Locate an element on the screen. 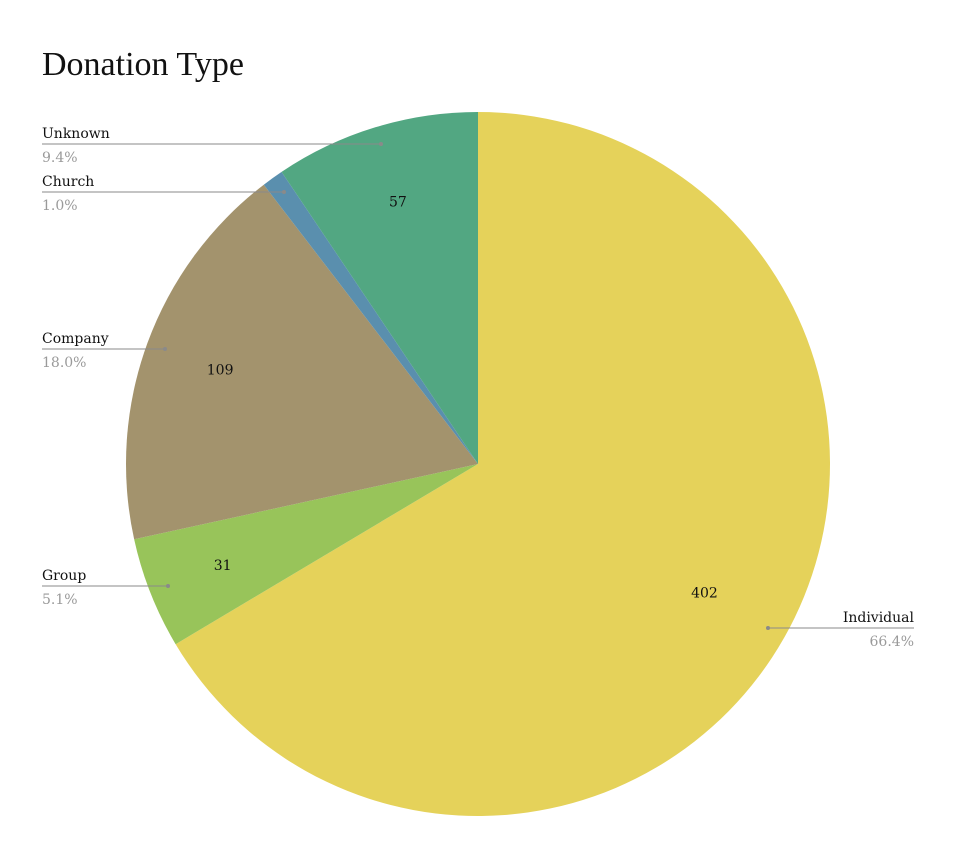  slice-value-unknown: 57 is located at coordinates (398, 202).